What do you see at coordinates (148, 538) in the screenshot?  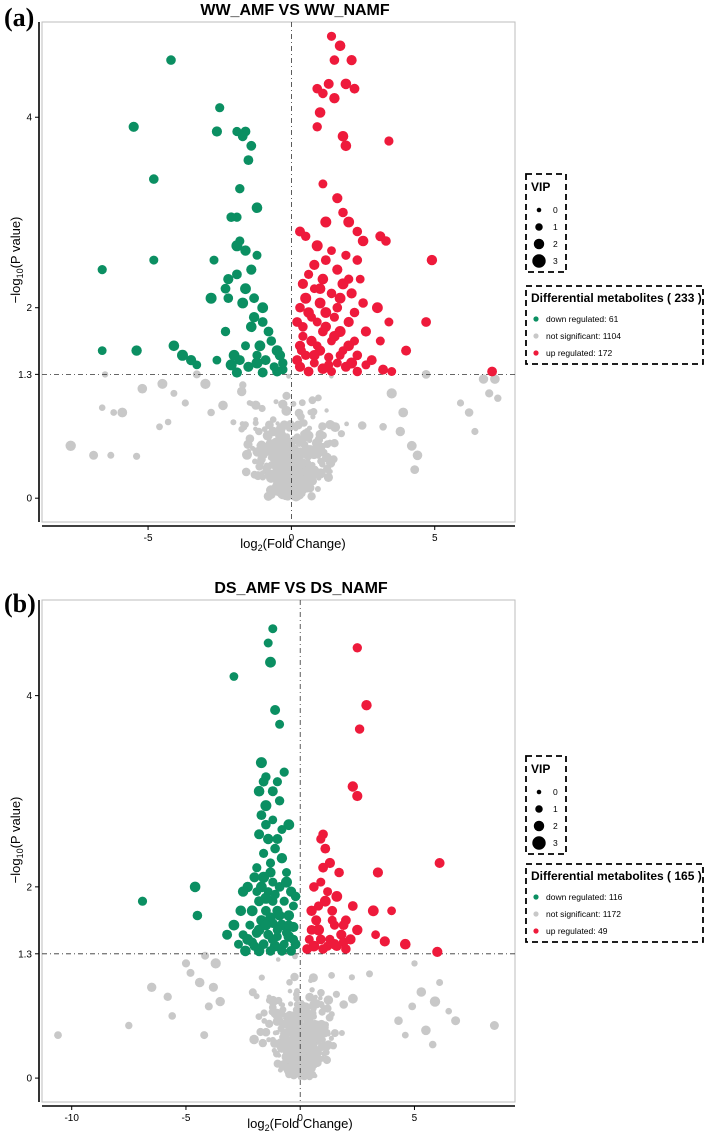 I see `x-tick-label: -5` at bounding box center [148, 538].